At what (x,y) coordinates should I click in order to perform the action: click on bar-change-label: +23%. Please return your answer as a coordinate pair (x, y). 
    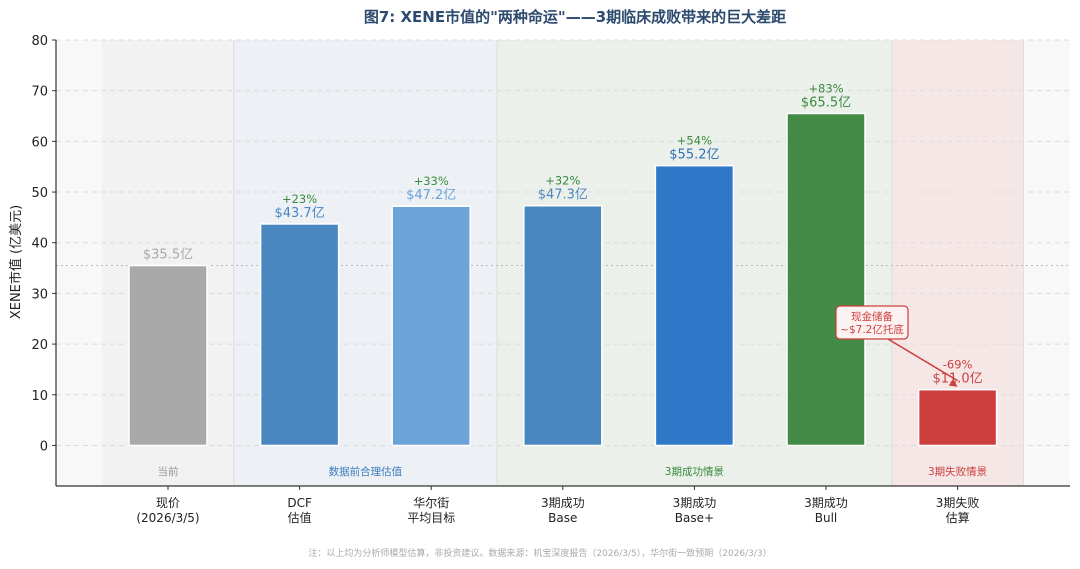
    Looking at the image, I should click on (299, 199).